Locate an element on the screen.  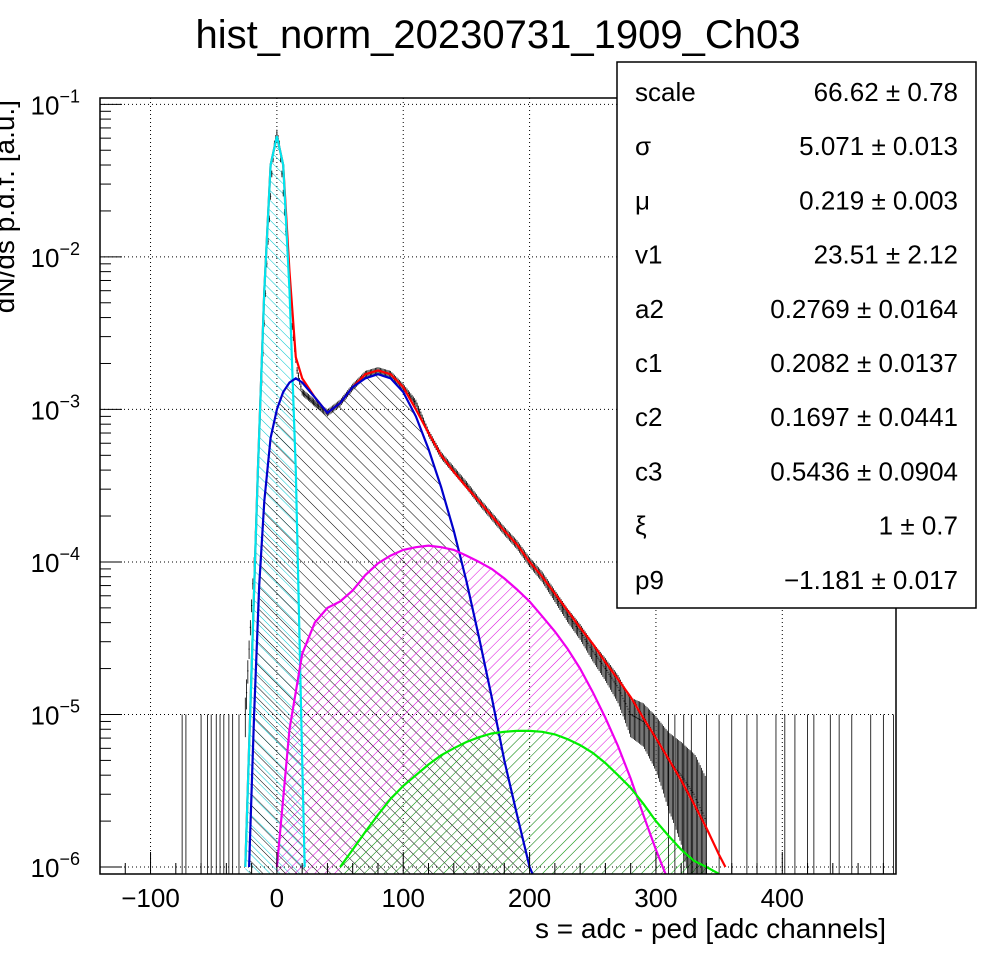
stats-name: σ is located at coordinates (643, 146).